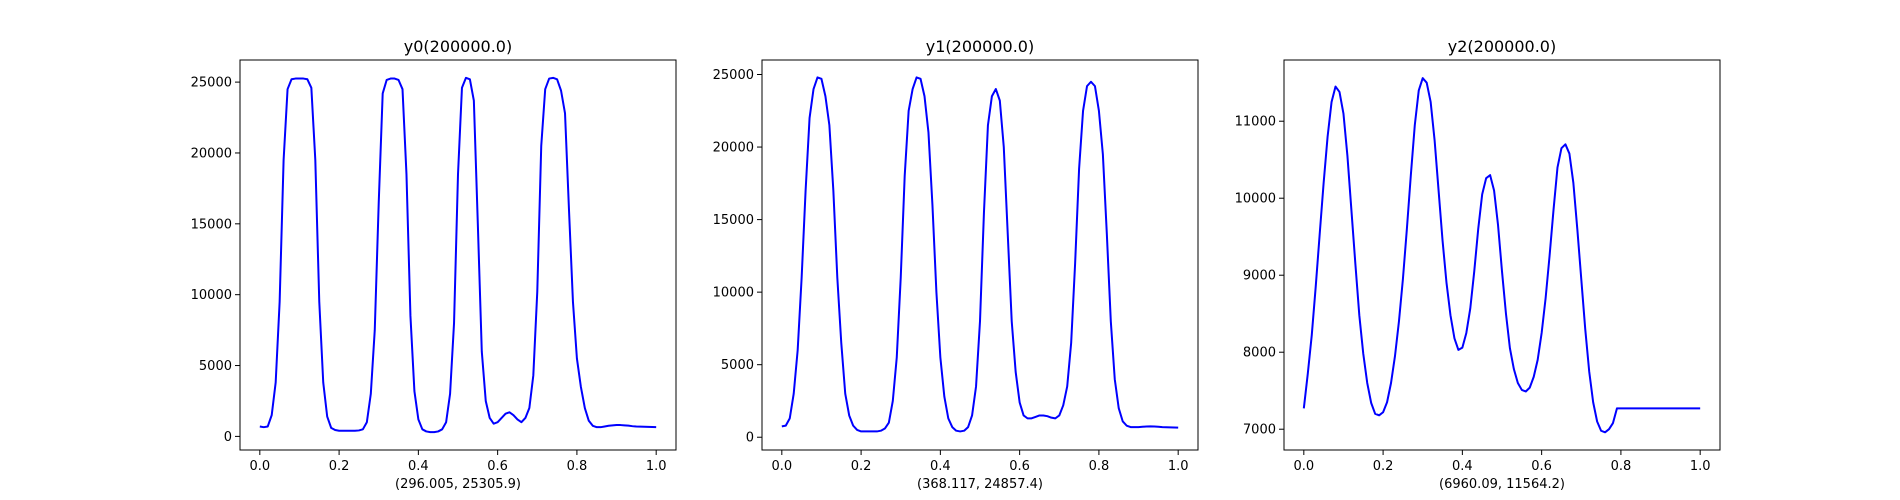 Image resolution: width=1900 pixels, height=500 pixels. Describe the element at coordinates (1502, 46) in the screenshot. I see `chart-title: y2(200000.0)` at that location.